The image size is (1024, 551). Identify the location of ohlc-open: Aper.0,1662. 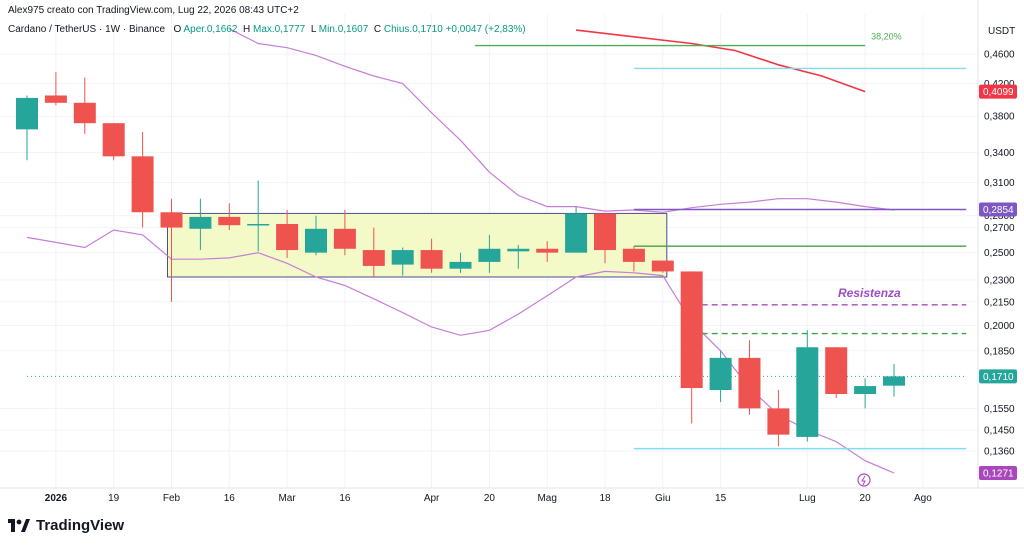
(210, 29).